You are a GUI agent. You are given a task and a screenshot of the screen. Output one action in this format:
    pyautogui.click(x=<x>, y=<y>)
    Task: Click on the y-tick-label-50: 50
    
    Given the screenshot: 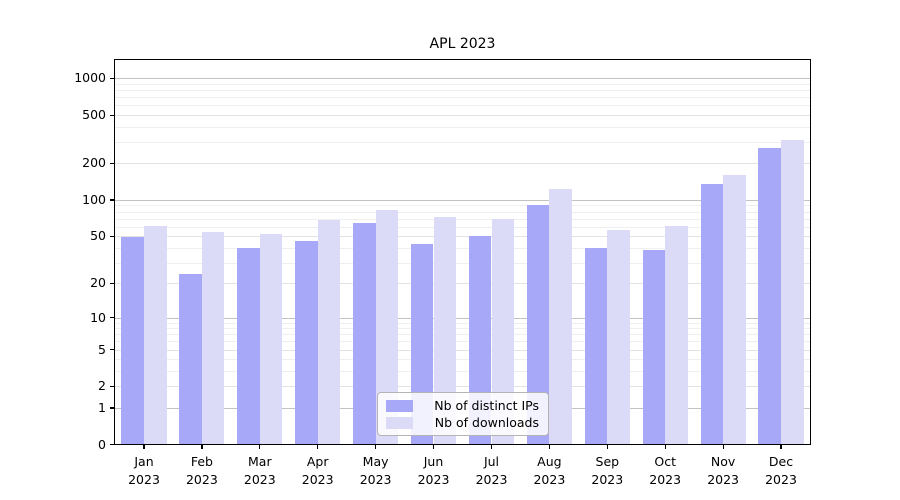 What is the action you would take?
    pyautogui.click(x=98, y=236)
    